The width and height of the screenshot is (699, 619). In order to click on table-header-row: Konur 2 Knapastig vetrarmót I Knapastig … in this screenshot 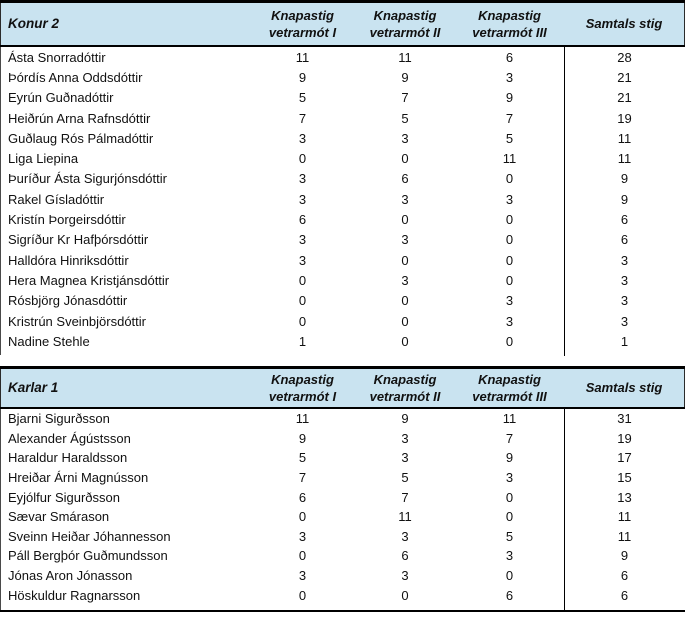, I will do `click(342, 23)`.